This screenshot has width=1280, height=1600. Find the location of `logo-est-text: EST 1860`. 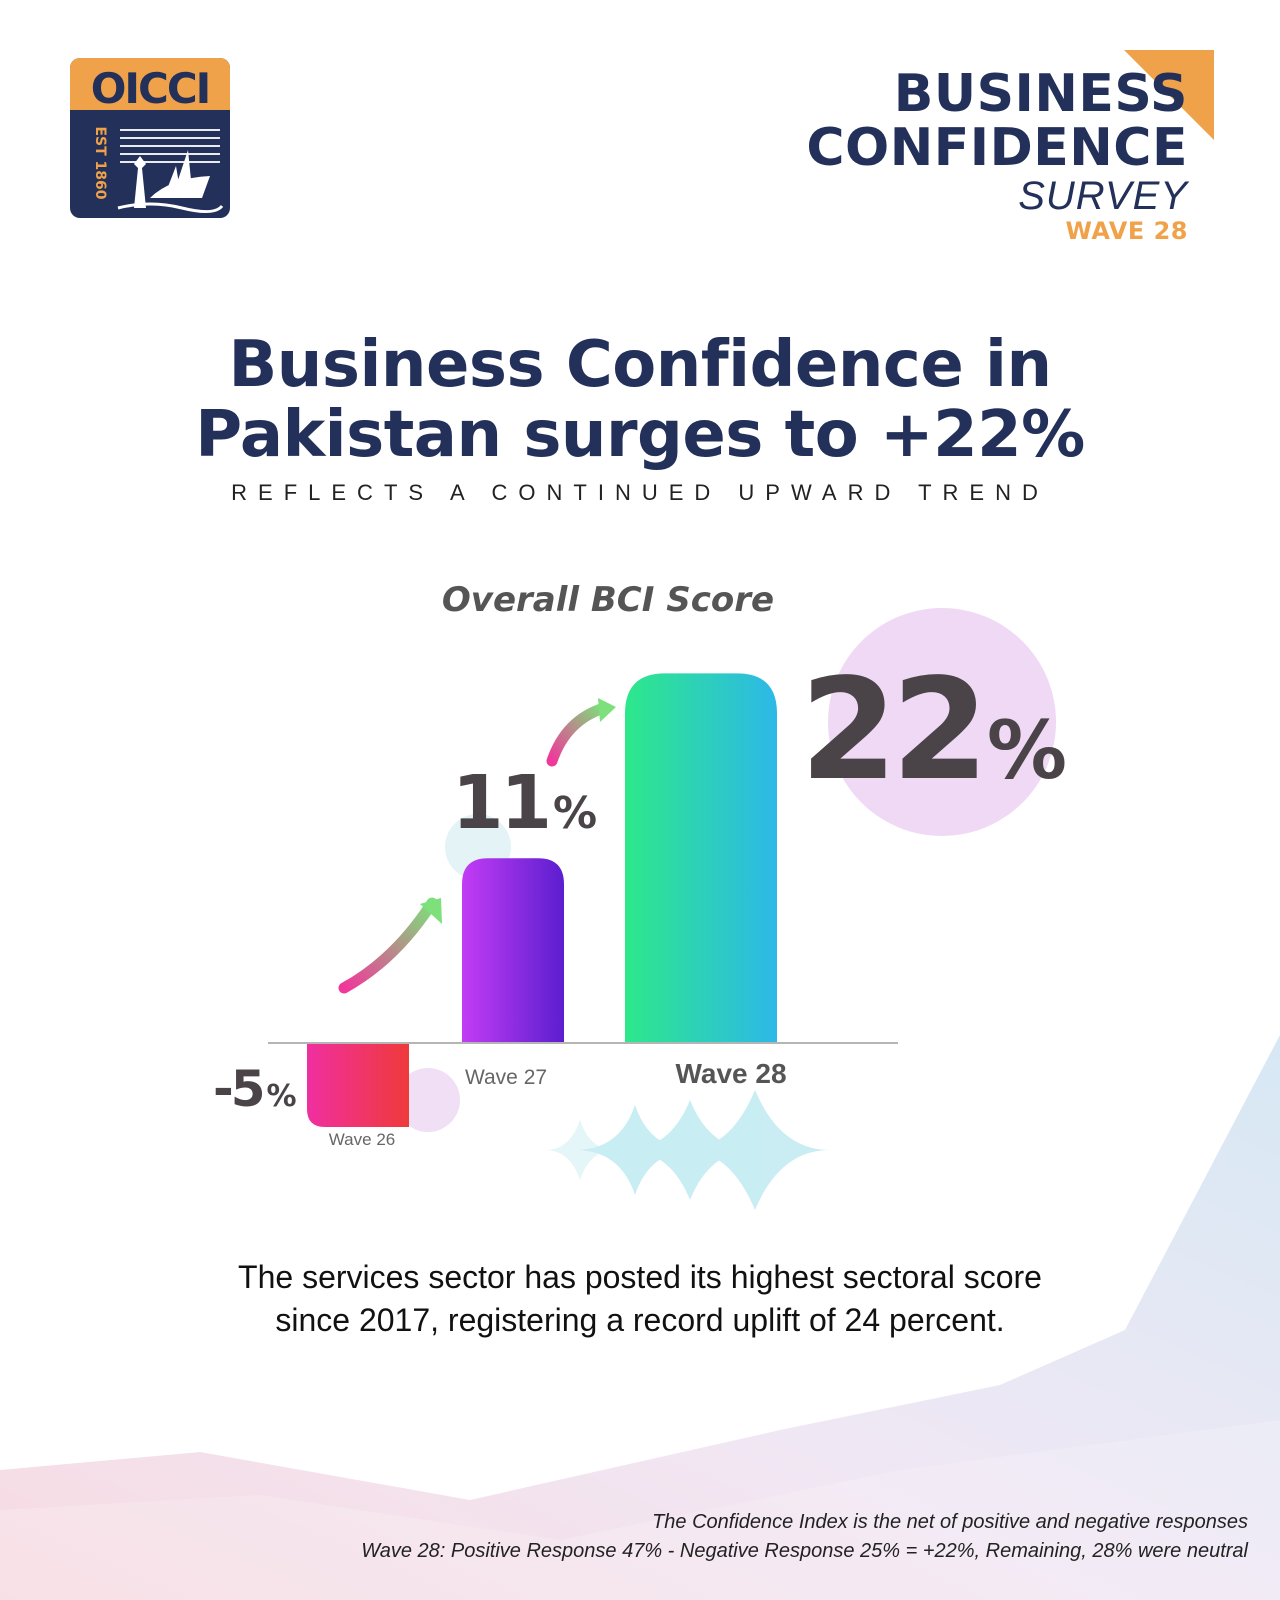

logo-est-text: EST 1860 is located at coordinates (100, 162).